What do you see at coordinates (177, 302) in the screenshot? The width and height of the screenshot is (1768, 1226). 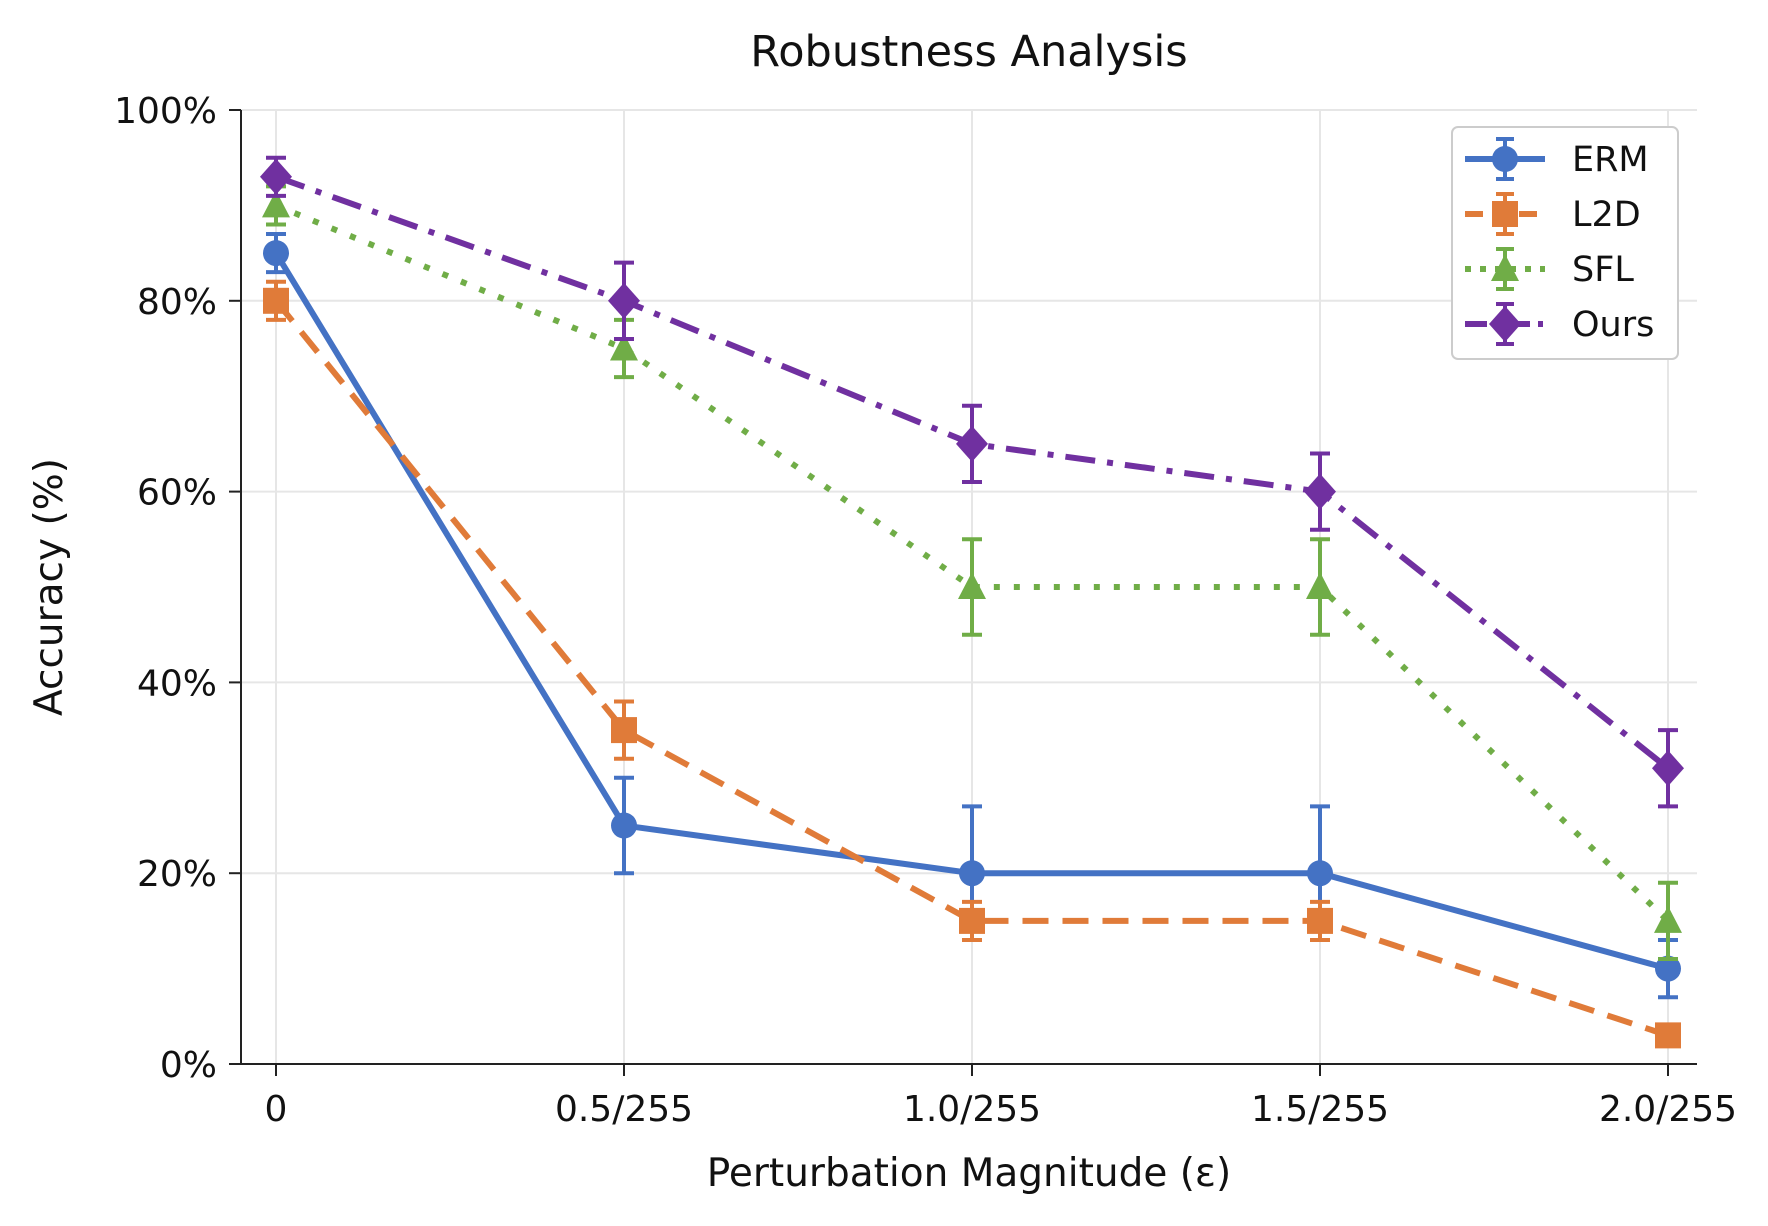 I see `y-tick-label: 80%` at bounding box center [177, 302].